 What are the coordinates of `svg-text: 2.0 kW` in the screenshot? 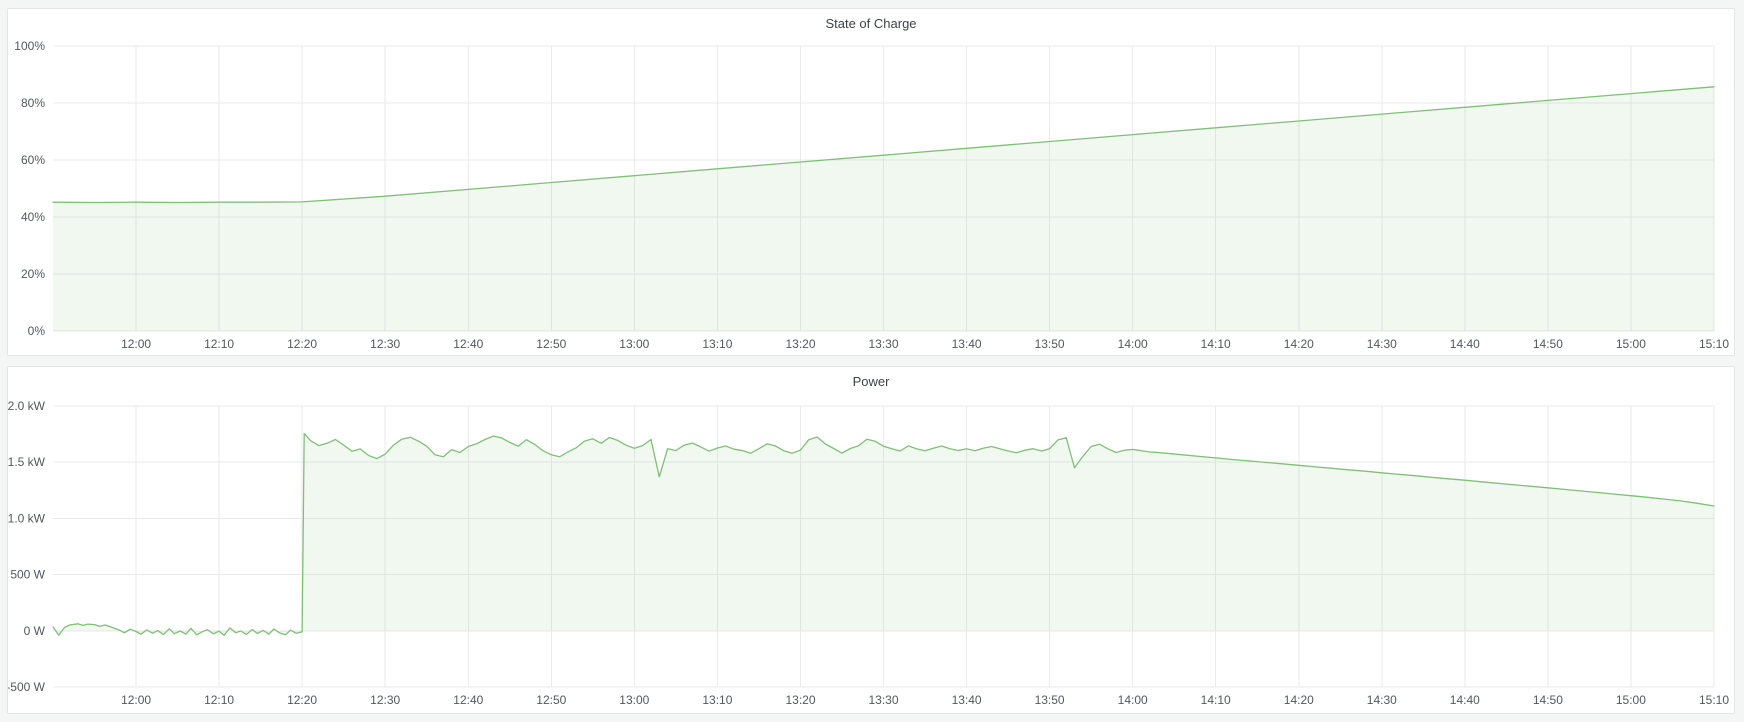 It's located at (27, 406).